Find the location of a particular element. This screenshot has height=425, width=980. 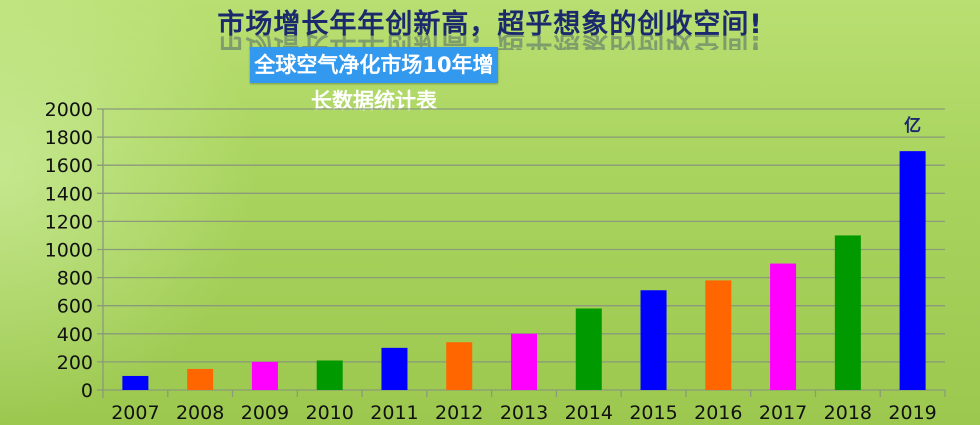

bar-2008 is located at coordinates (200, 379).